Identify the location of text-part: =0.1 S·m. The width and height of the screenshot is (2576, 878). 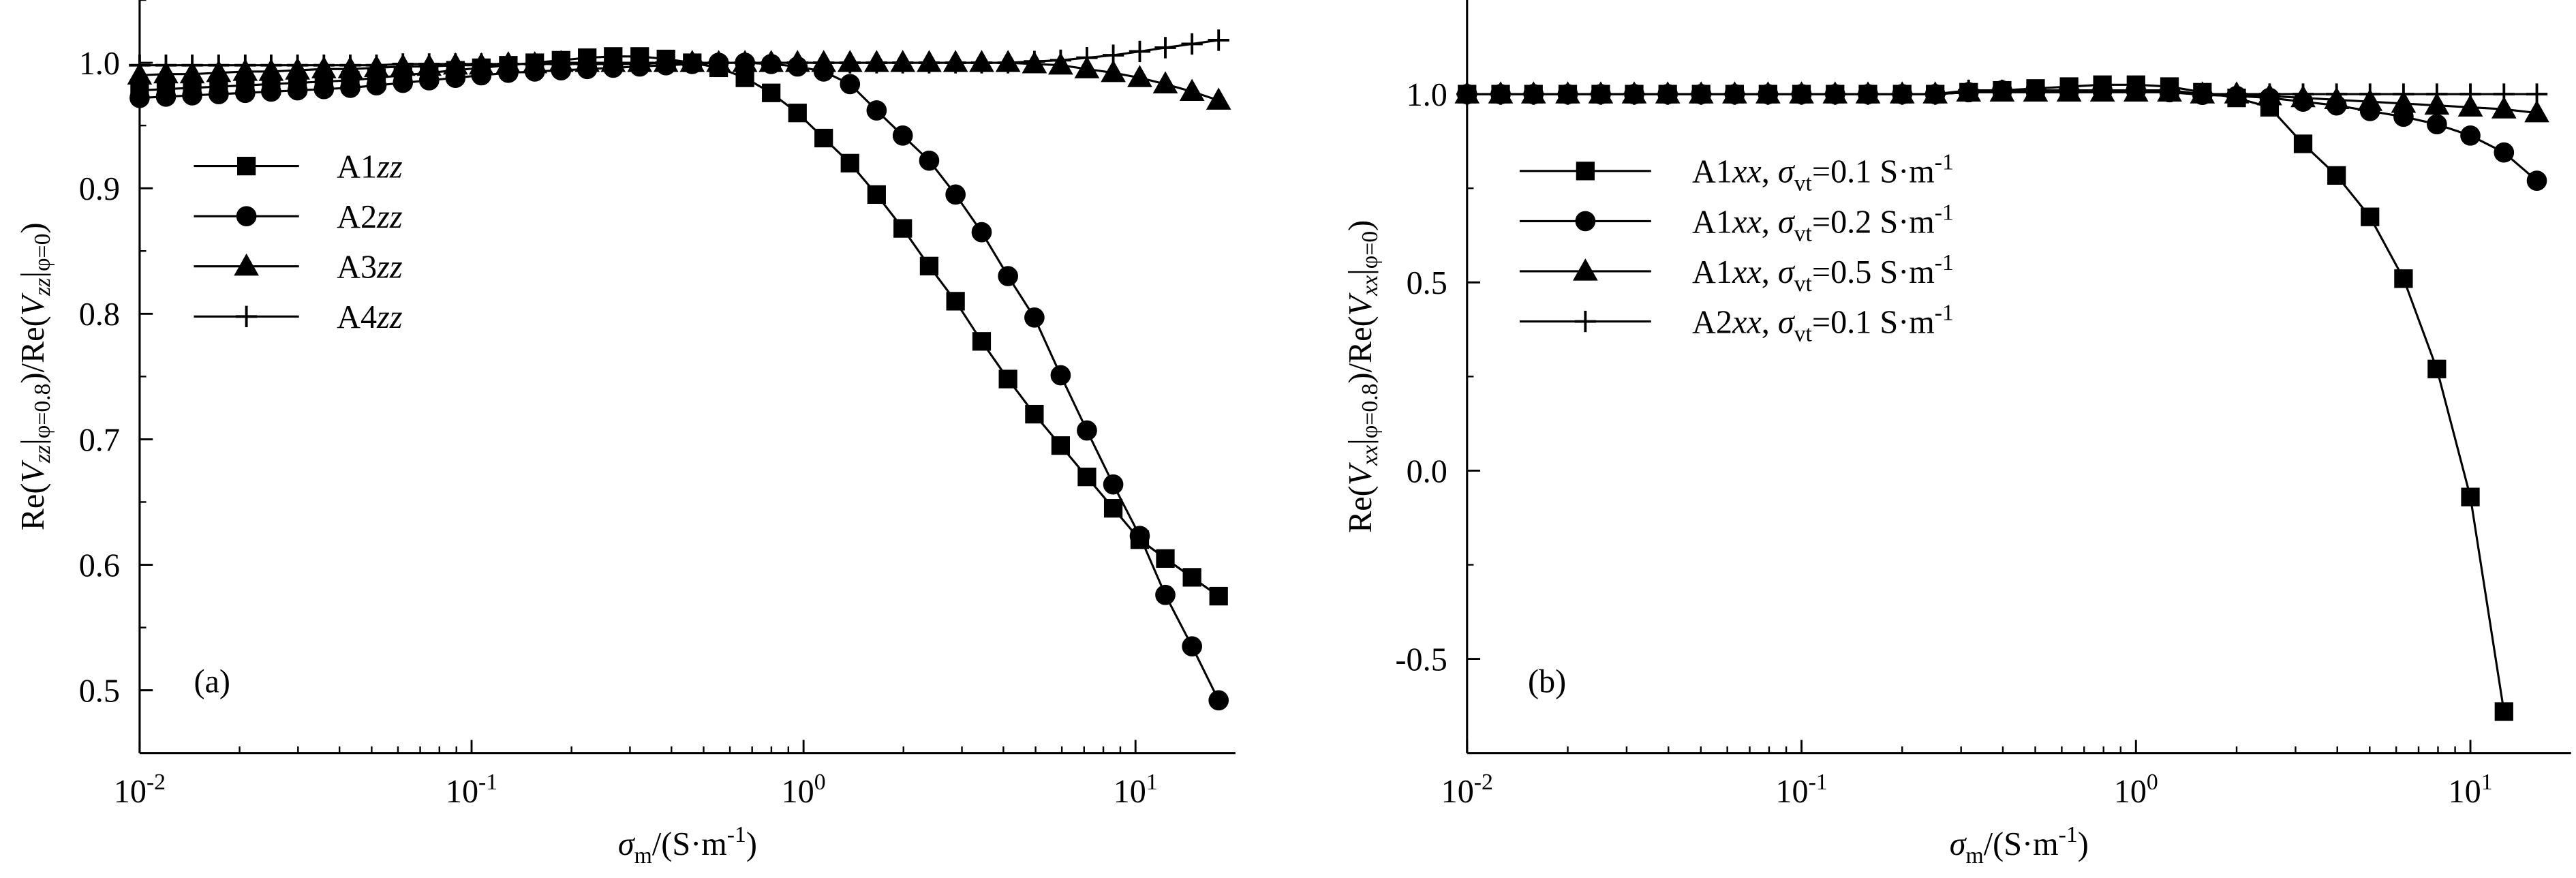
(1874, 322).